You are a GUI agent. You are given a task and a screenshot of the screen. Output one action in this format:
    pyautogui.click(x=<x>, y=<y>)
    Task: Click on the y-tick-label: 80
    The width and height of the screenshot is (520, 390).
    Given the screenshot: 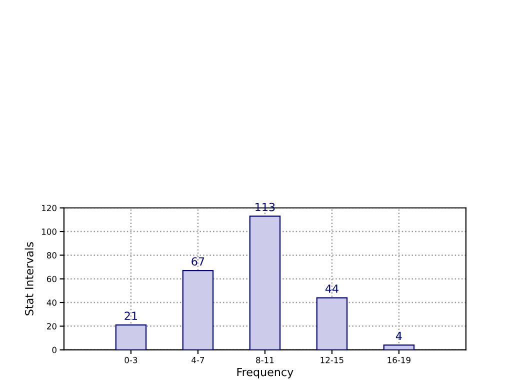 What is the action you would take?
    pyautogui.click(x=51, y=255)
    